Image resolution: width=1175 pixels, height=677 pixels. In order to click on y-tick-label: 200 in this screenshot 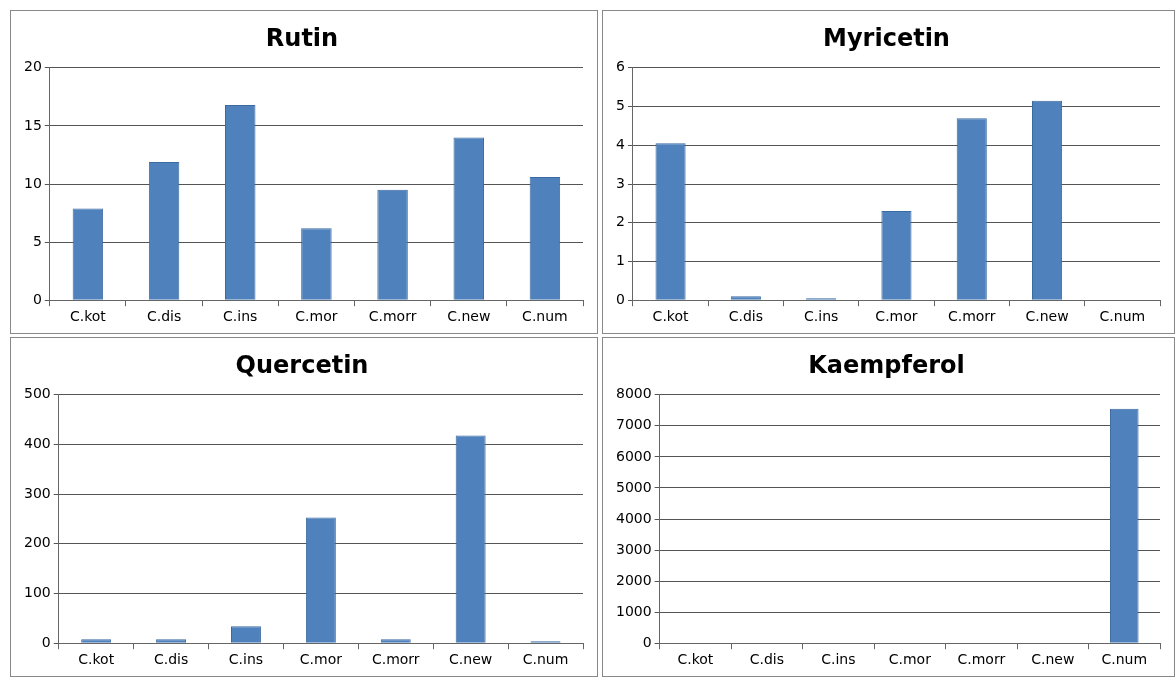, I will do `click(37, 542)`.